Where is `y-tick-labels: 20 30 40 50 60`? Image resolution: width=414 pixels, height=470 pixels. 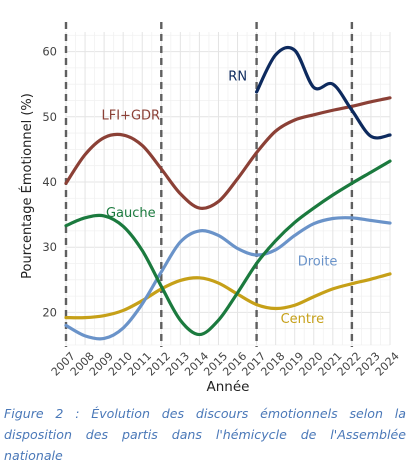
y-tick-labels: 20 30 40 50 60 is located at coordinates (49, 182).